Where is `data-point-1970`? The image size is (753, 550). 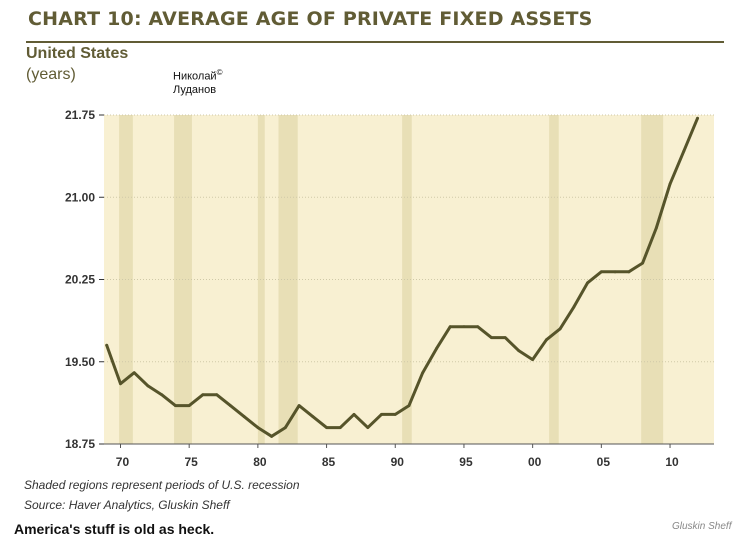 data-point-1970 is located at coordinates (120, 384).